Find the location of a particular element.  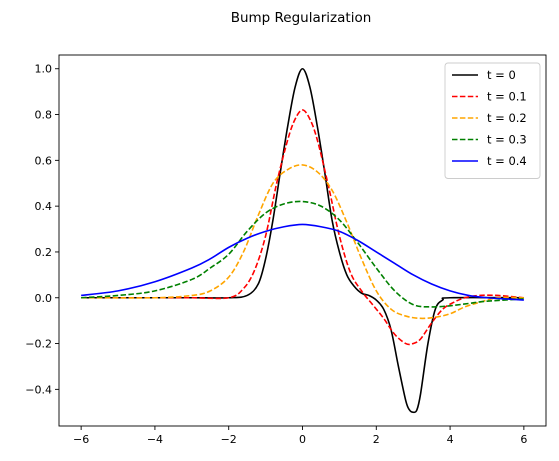

legend-label-2: t = 0.2 is located at coordinates (507, 118).